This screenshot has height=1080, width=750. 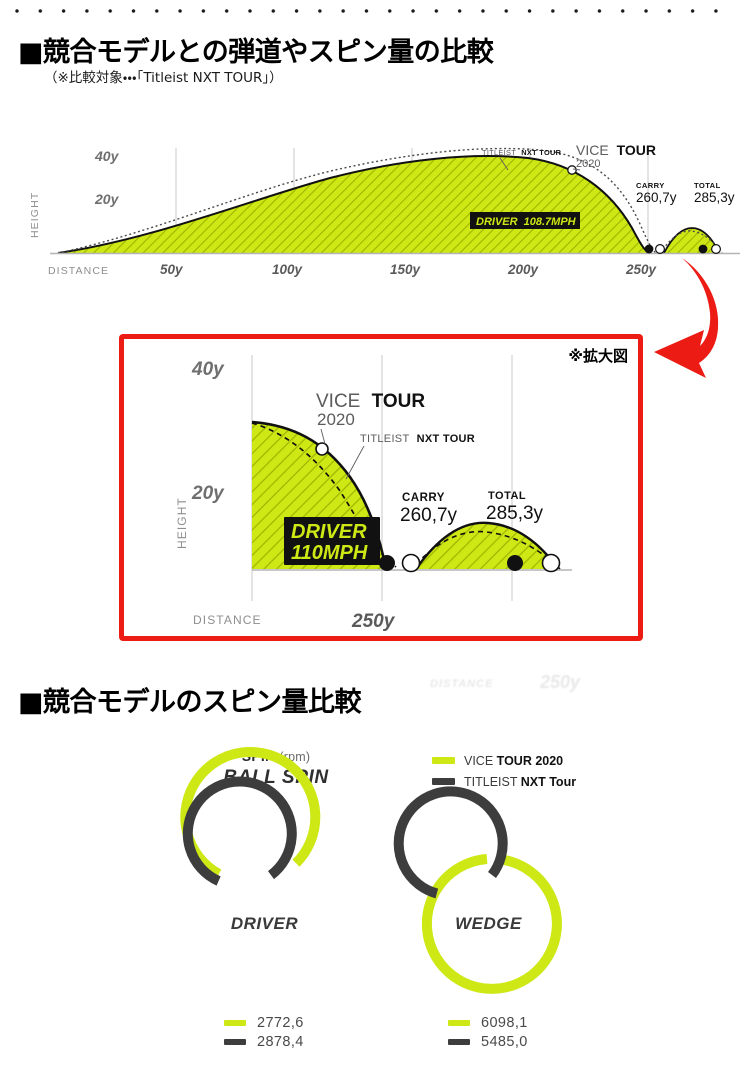 I want to click on spin-legend: VICE TOUR 2020 TITLEIST NXT Tour, so click(x=504, y=771).